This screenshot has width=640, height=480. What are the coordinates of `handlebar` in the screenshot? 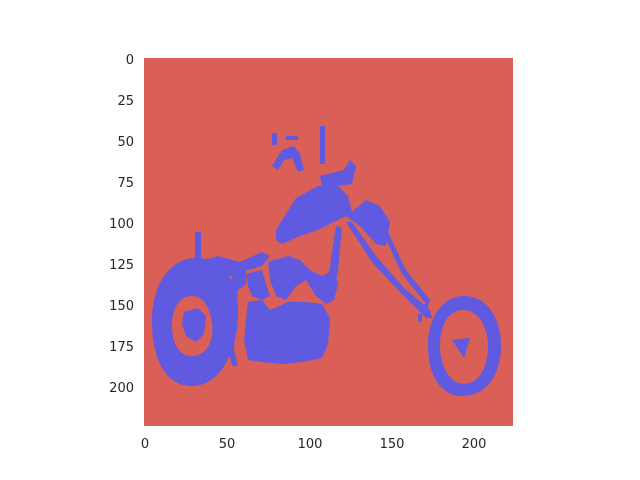 It's located at (288, 159).